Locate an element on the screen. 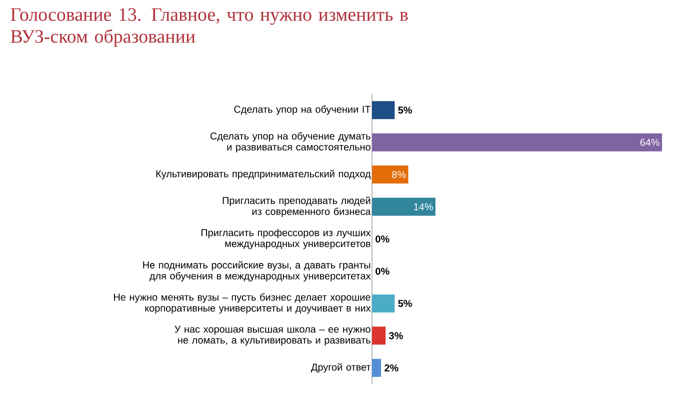  y-tick-label: Сделать упор на обучение думать и развиваться самостоятельно is located at coordinates (290, 142).